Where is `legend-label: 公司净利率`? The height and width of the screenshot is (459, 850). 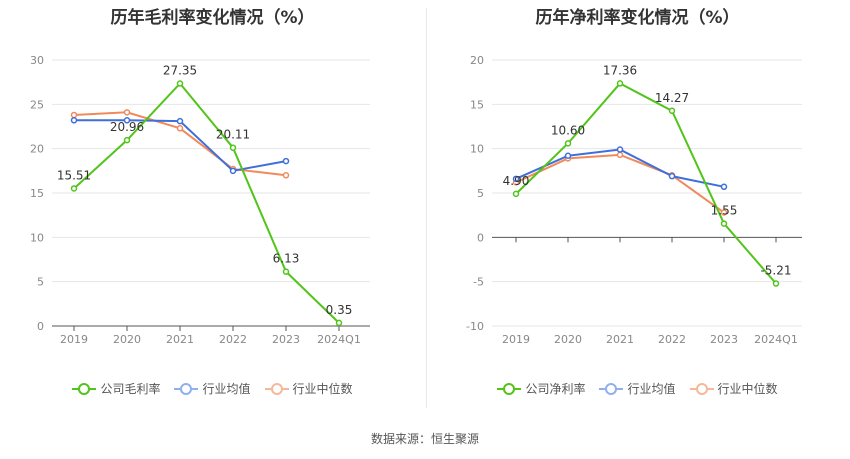
legend-label: 公司净利率 is located at coordinates (555, 389).